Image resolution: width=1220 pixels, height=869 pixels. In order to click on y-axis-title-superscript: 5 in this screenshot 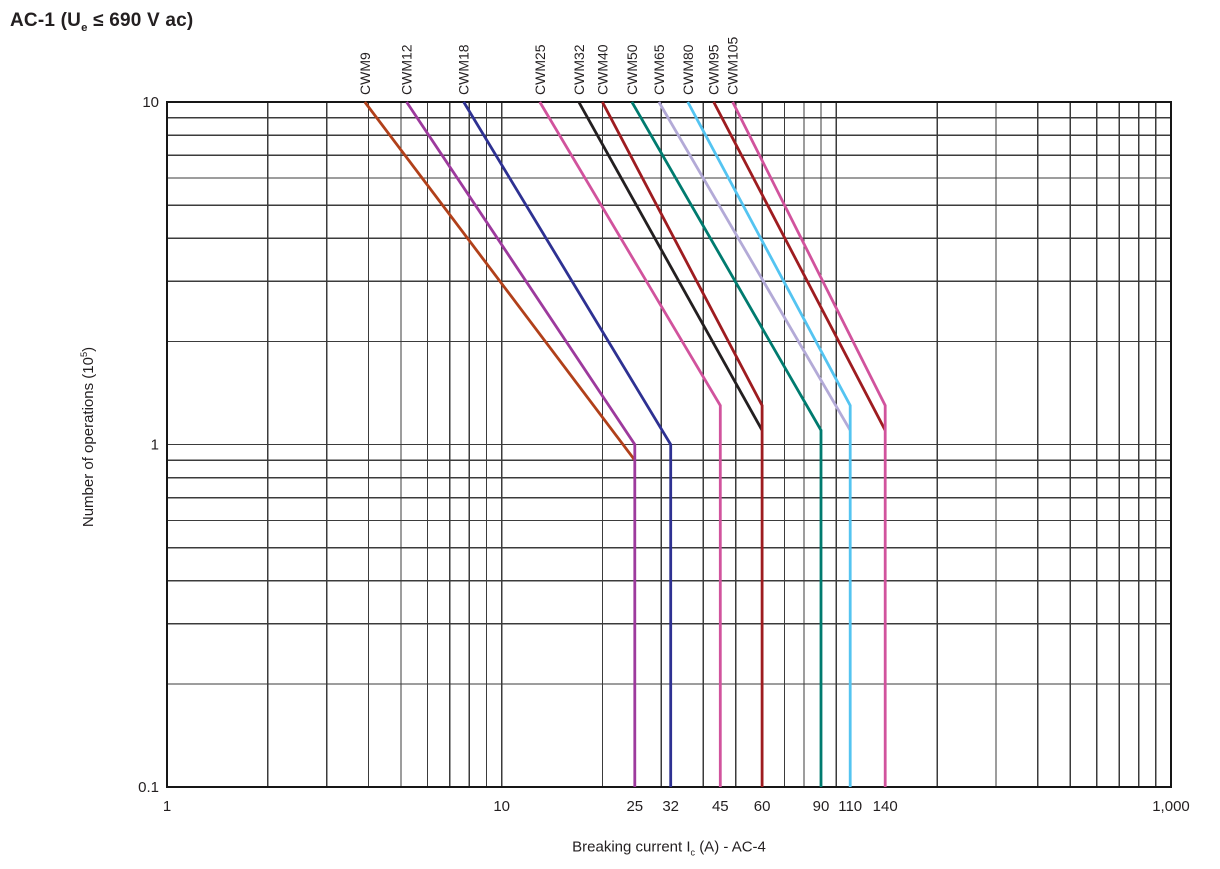, I will do `click(84, 354)`.